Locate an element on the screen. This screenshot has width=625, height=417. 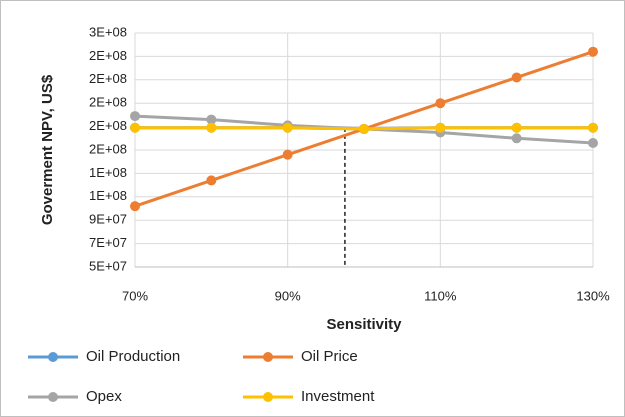
legend-label: Oil Production is located at coordinates (133, 356).